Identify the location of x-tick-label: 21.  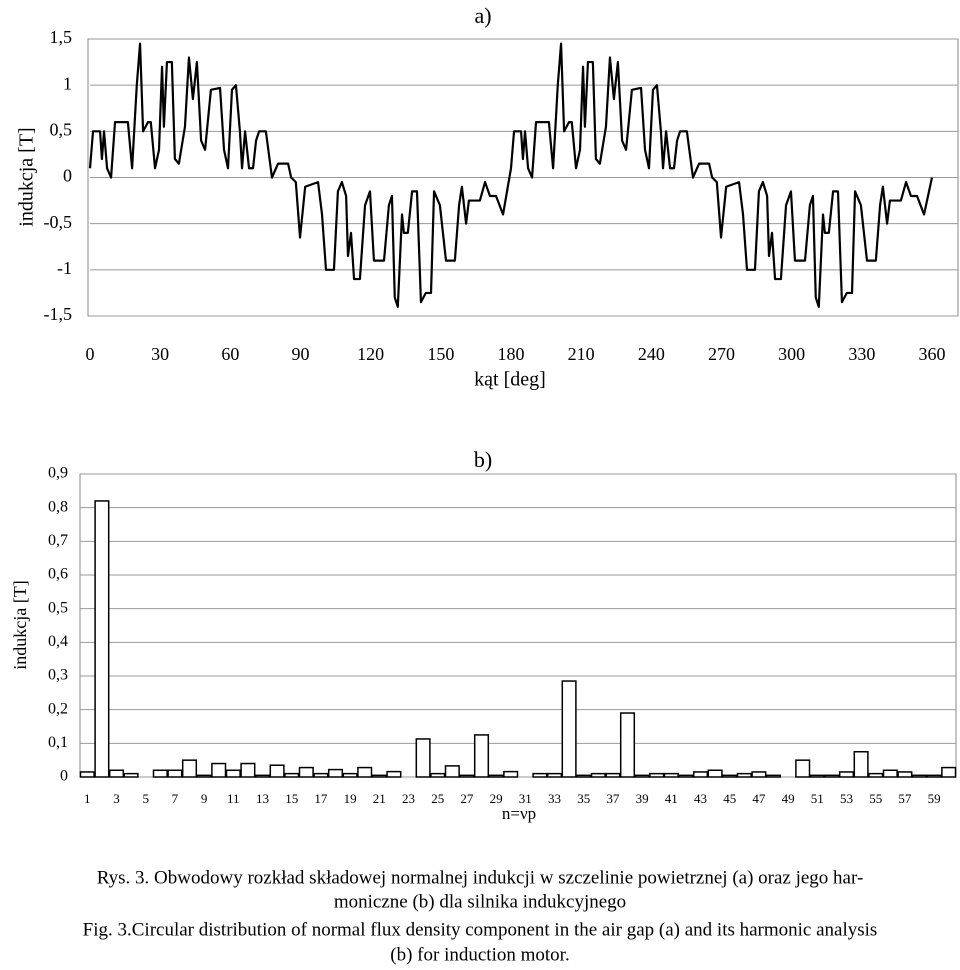
(379, 798).